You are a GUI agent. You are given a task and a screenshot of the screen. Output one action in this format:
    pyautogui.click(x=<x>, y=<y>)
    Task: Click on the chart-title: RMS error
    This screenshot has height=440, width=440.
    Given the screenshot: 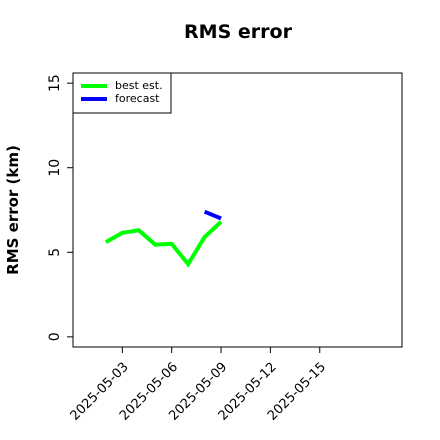 What is the action you would take?
    pyautogui.click(x=238, y=32)
    